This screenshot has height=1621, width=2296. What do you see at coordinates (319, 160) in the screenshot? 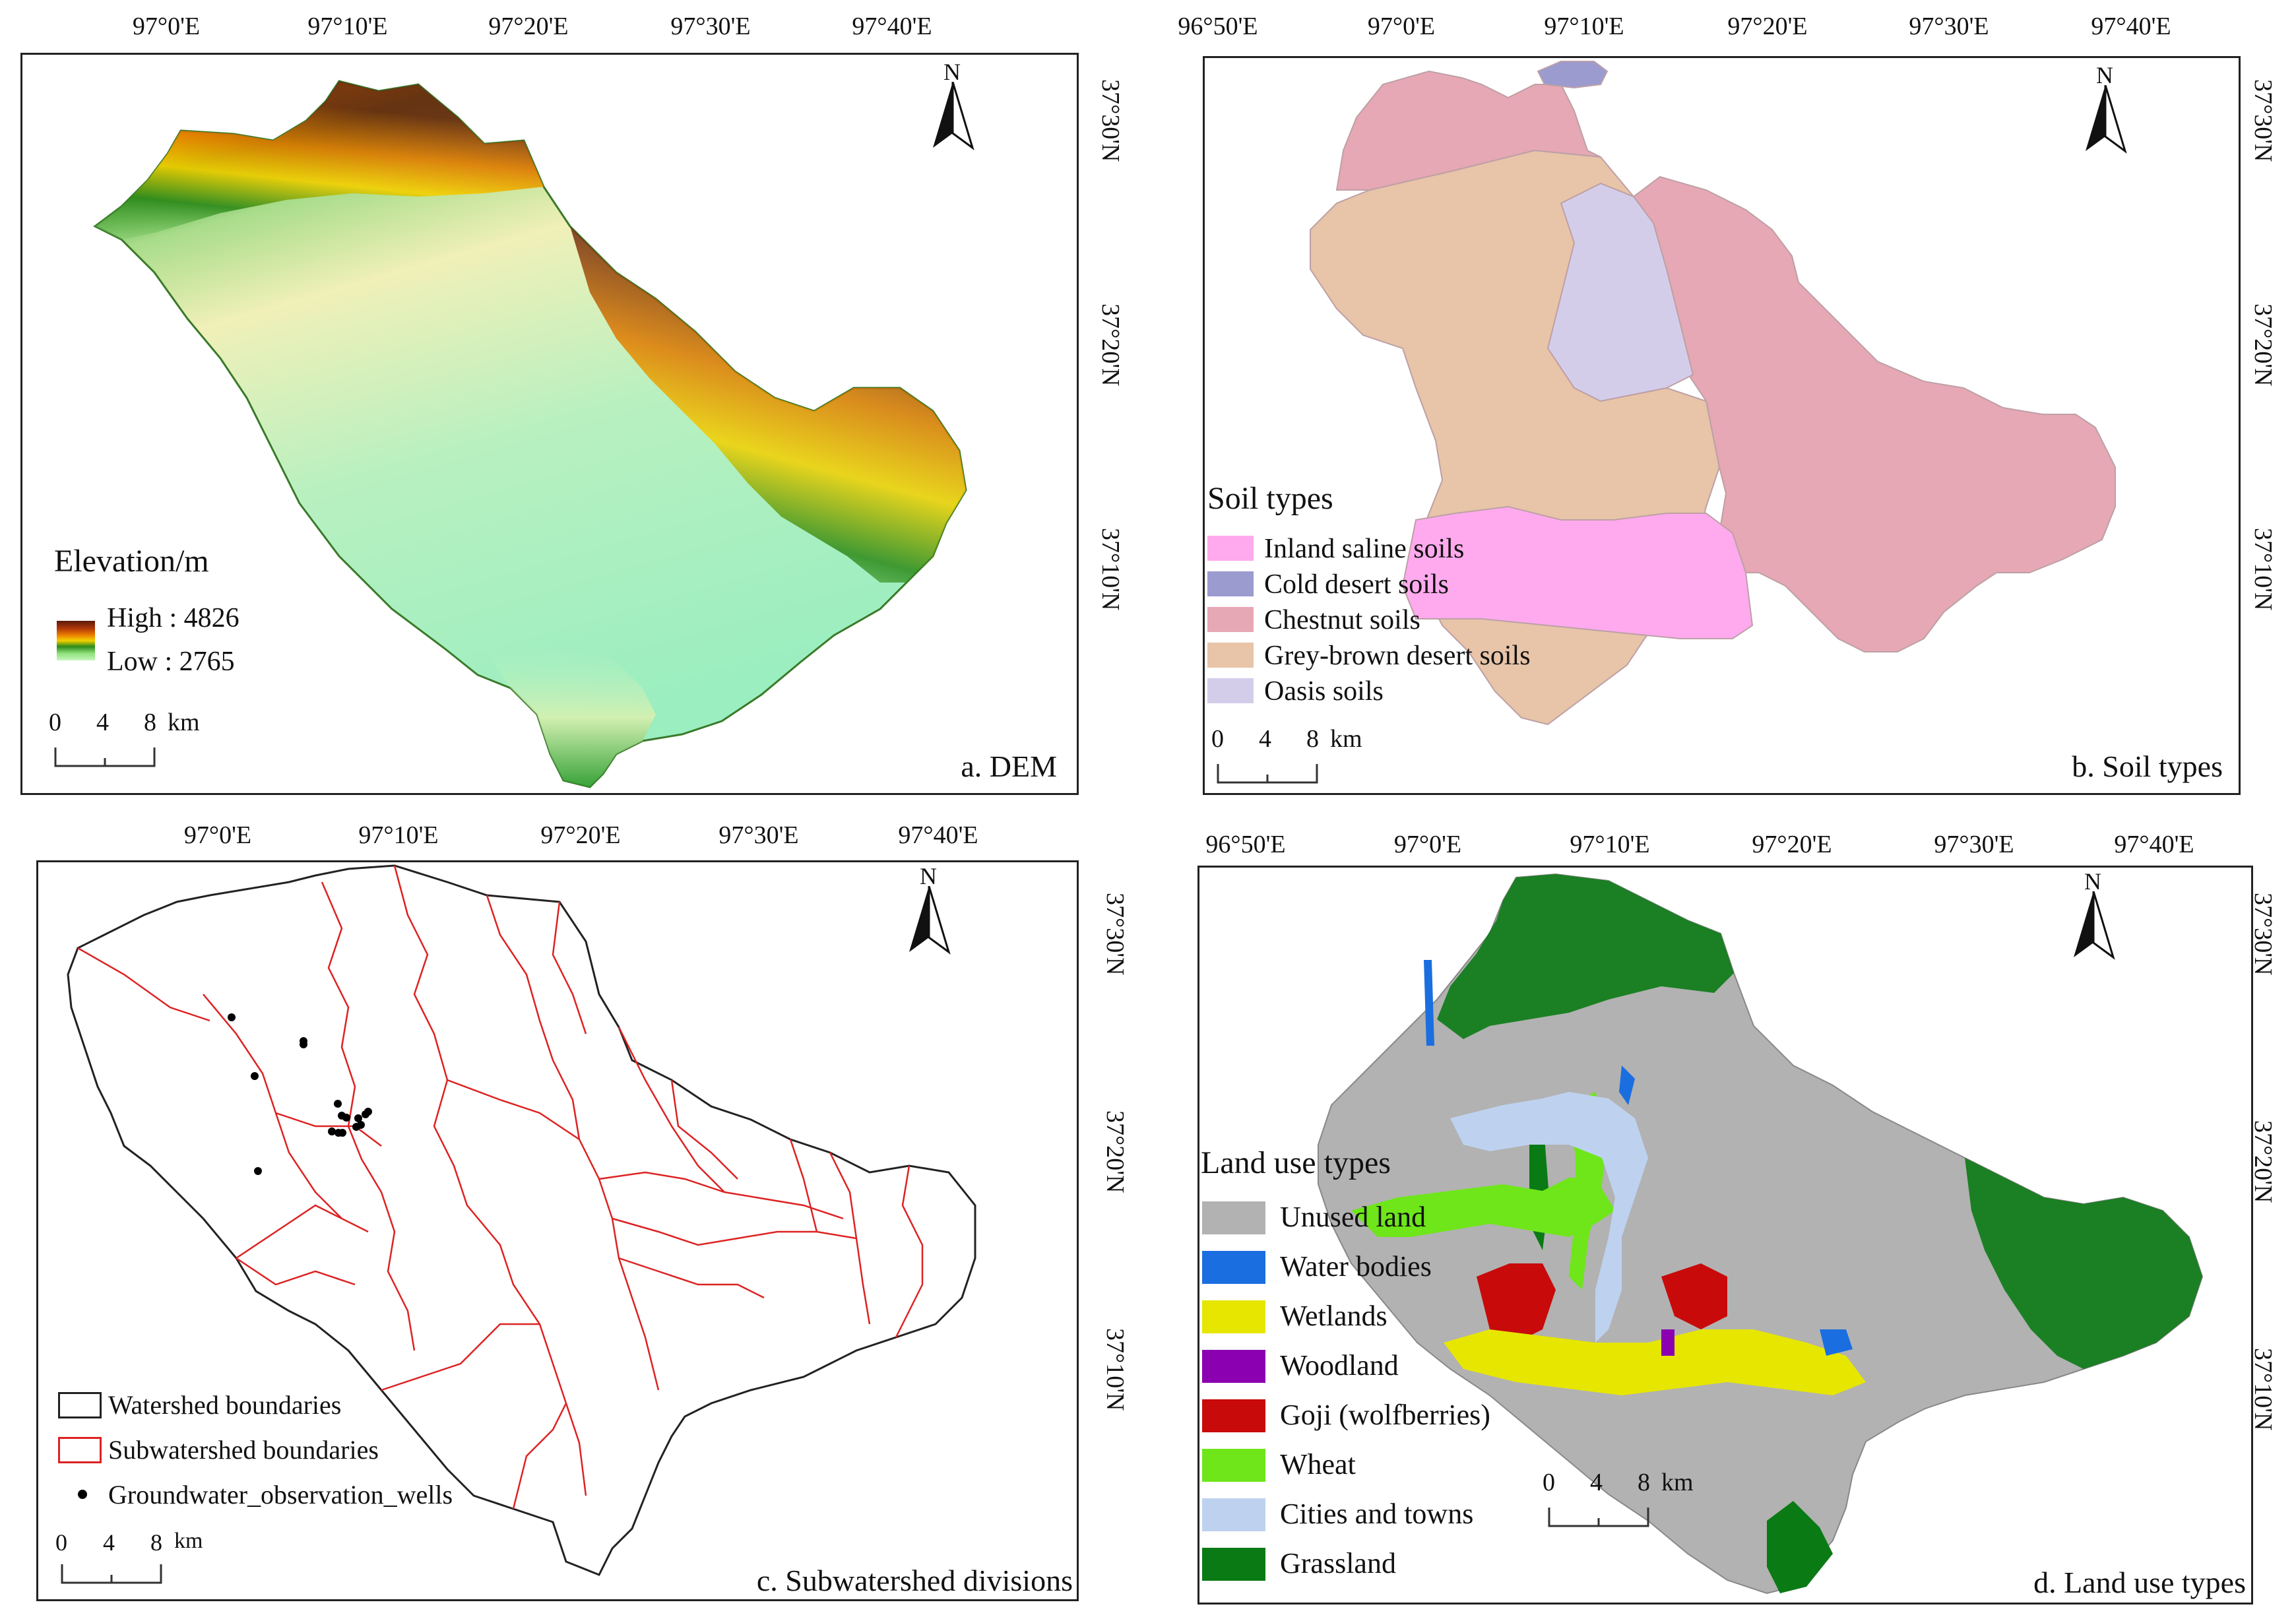
I see `dem-ridge-north` at bounding box center [319, 160].